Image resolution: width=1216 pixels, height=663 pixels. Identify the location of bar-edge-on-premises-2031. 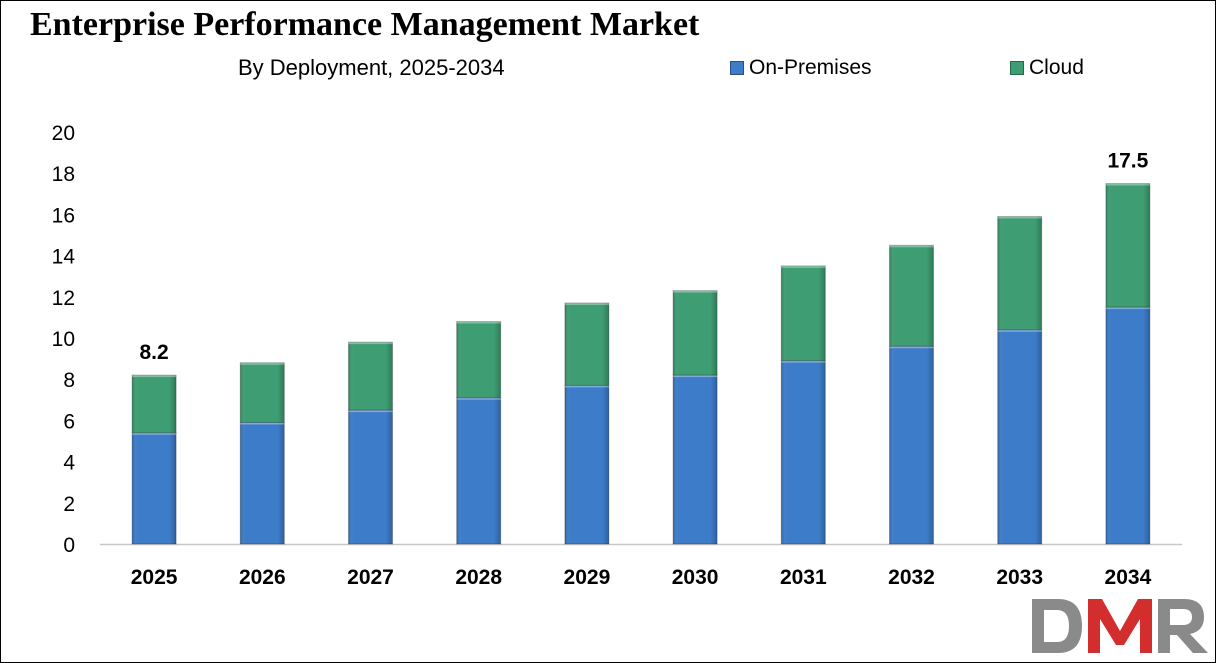
(803, 361).